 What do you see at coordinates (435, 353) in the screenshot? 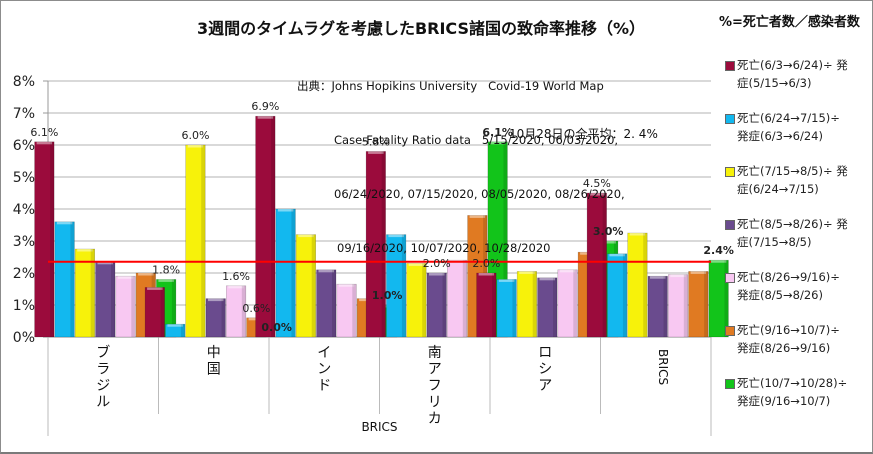
I see `category-label-char: 南` at bounding box center [435, 353].